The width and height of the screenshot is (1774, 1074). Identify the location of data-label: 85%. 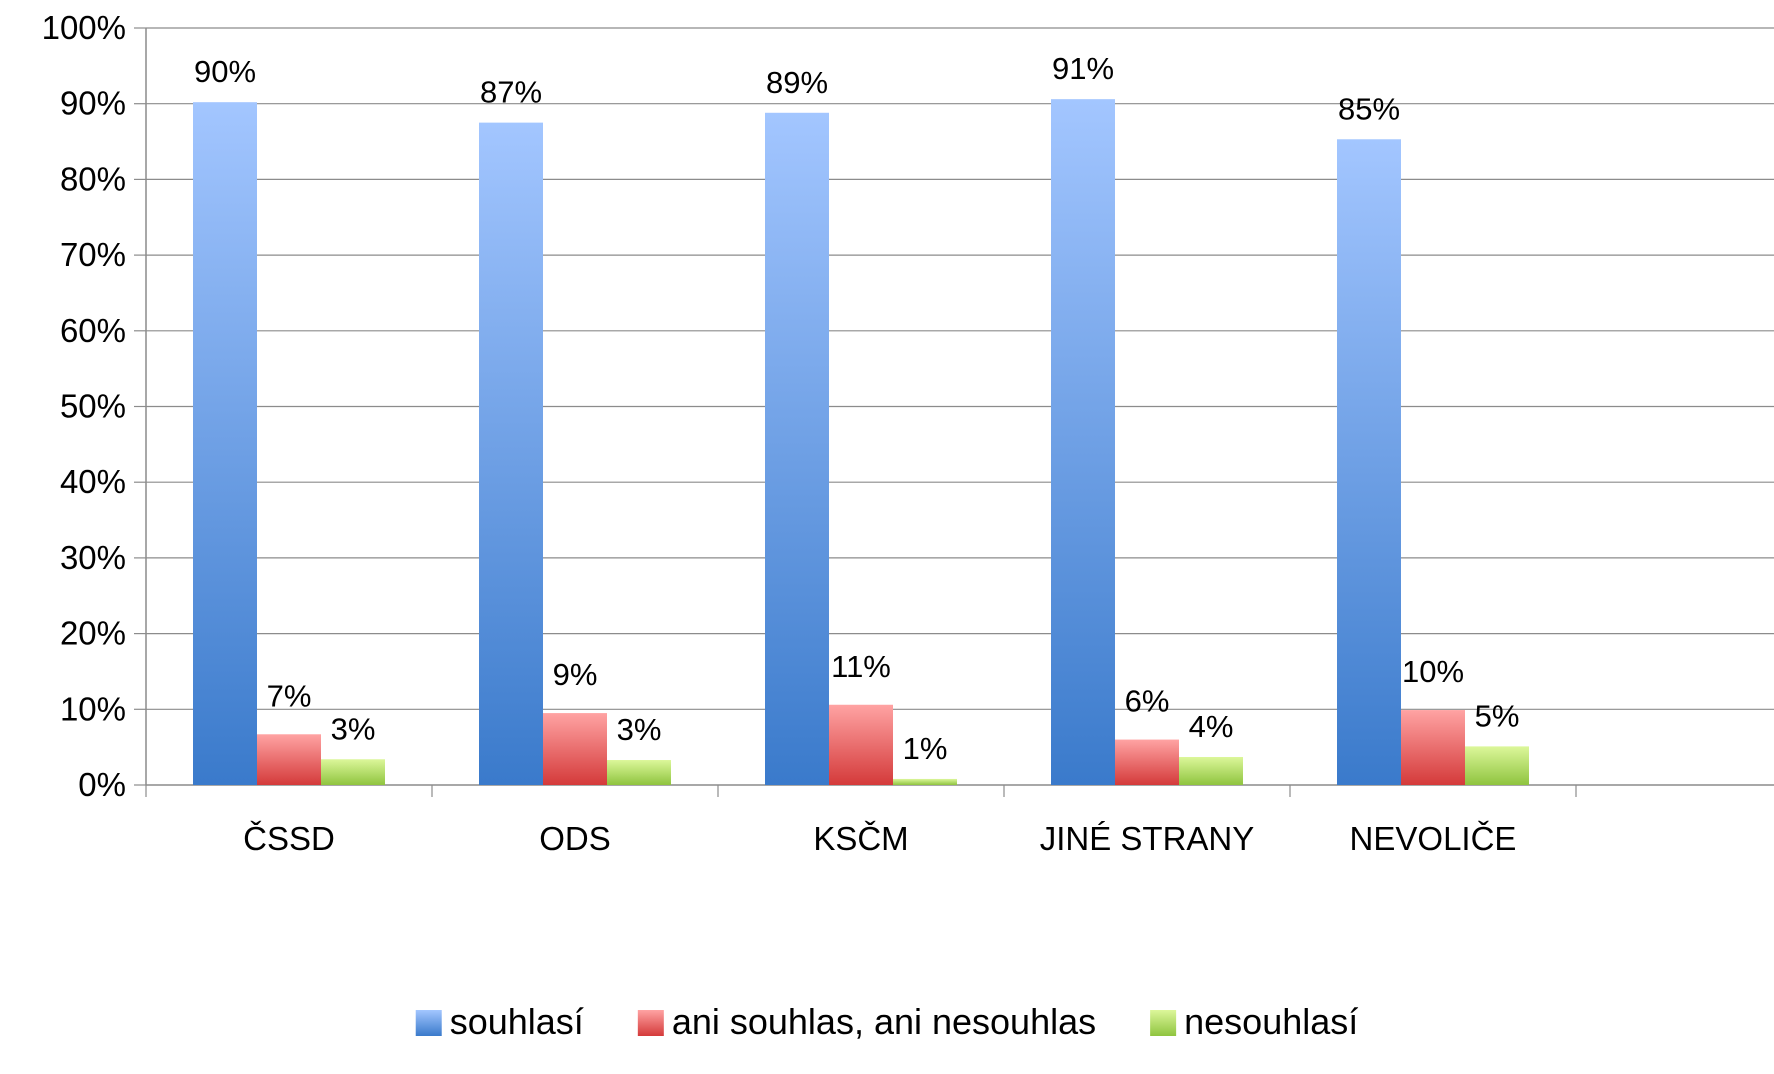
(1369, 108).